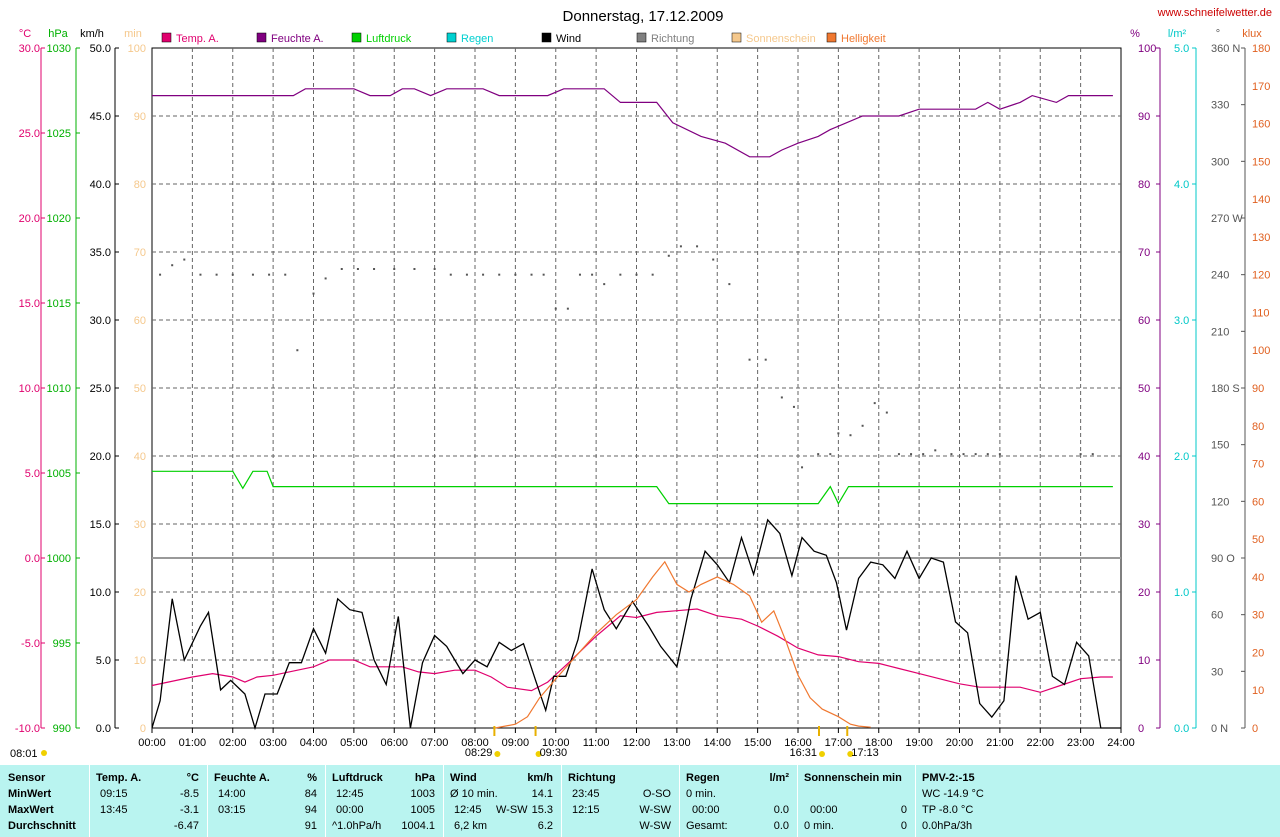 The image size is (1280, 837). Describe the element at coordinates (1147, 49) in the screenshot. I see `hum-tick-label: 100` at that location.